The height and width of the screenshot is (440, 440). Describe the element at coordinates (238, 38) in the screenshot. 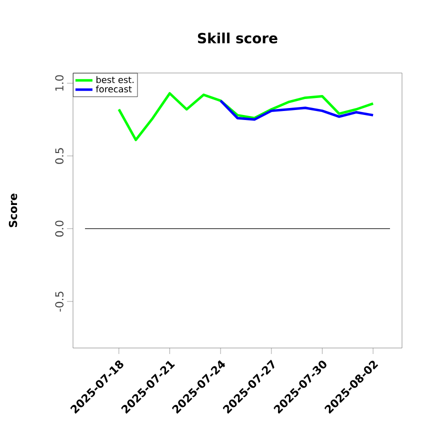

I see `chart-title: Skill score` at that location.